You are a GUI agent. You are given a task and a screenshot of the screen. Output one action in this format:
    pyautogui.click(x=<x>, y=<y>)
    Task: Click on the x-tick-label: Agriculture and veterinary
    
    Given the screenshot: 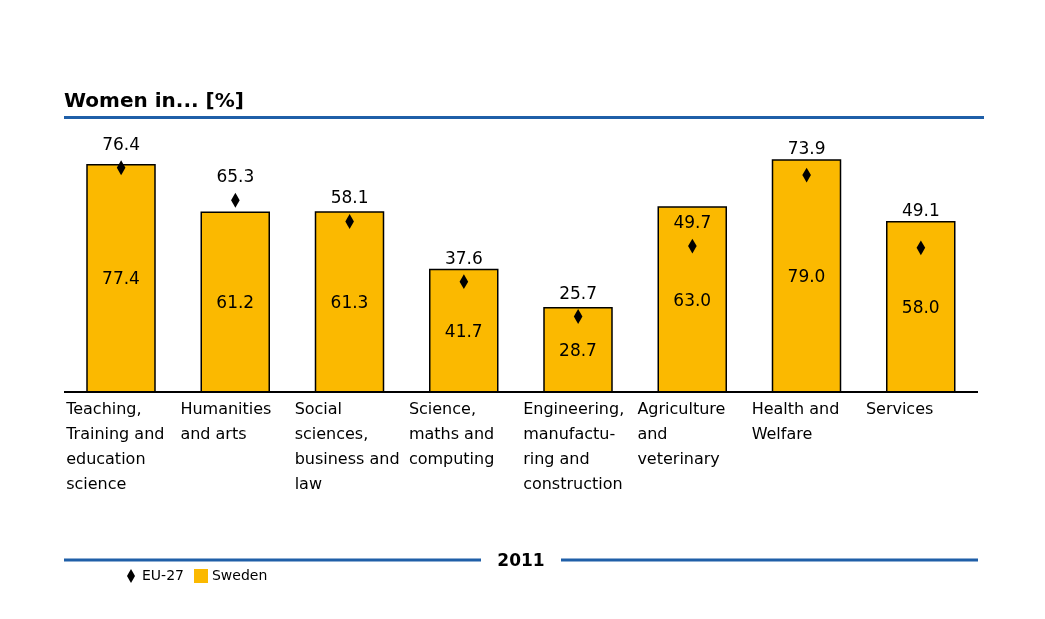 What is the action you would take?
    pyautogui.click(x=681, y=433)
    